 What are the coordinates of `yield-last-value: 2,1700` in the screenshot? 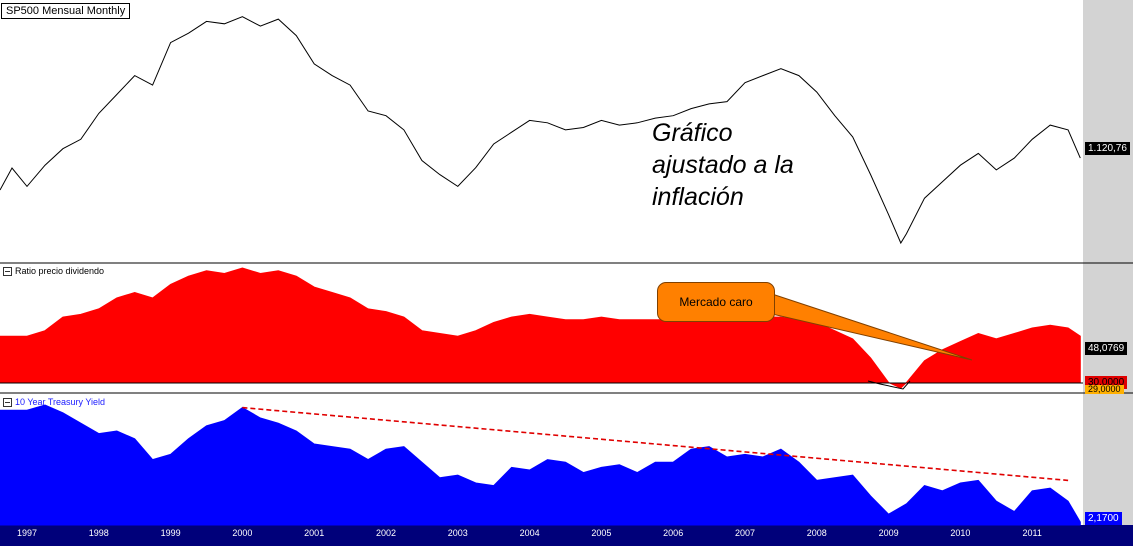 It's located at (1103, 518).